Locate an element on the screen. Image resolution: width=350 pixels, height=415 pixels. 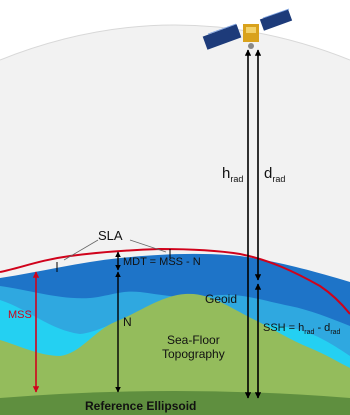
sla-leader-right is located at coordinates (148, 246).